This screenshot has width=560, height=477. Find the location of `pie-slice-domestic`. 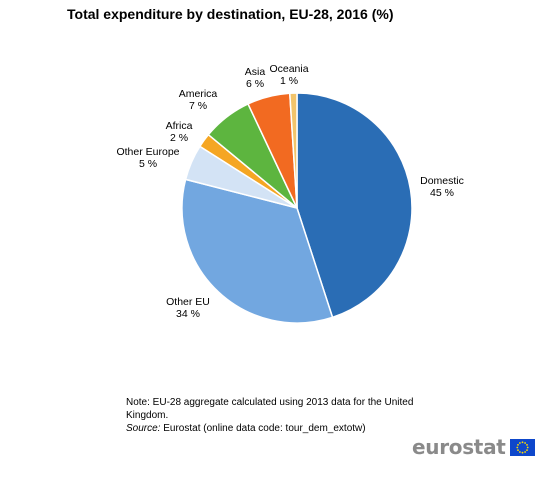

pie-slice-domestic is located at coordinates (354, 205).